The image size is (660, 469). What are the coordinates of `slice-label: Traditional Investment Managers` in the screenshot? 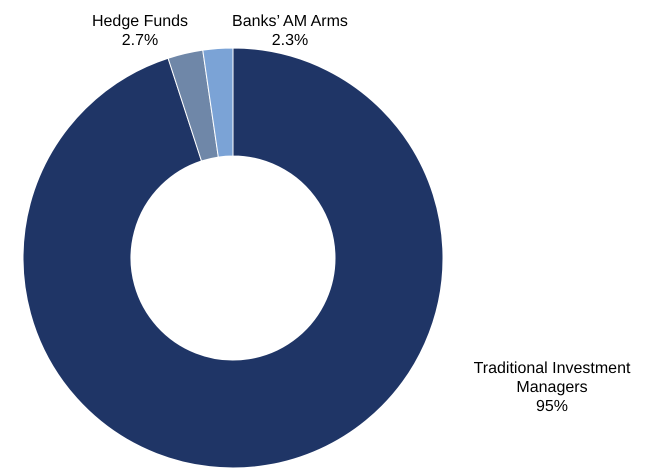 It's located at (552, 378).